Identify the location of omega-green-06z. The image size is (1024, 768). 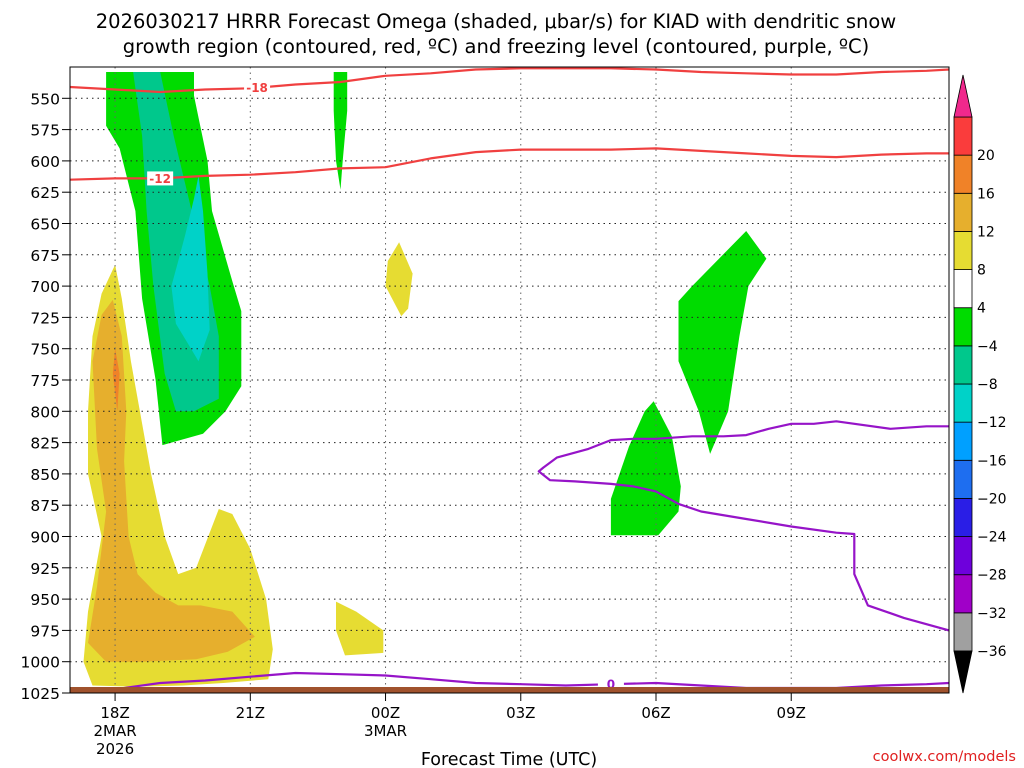
(645, 468).